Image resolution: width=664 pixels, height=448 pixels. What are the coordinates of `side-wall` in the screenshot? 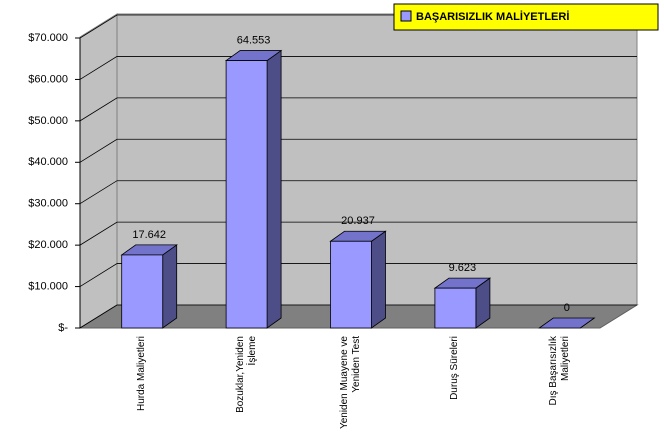 It's located at (98, 171).